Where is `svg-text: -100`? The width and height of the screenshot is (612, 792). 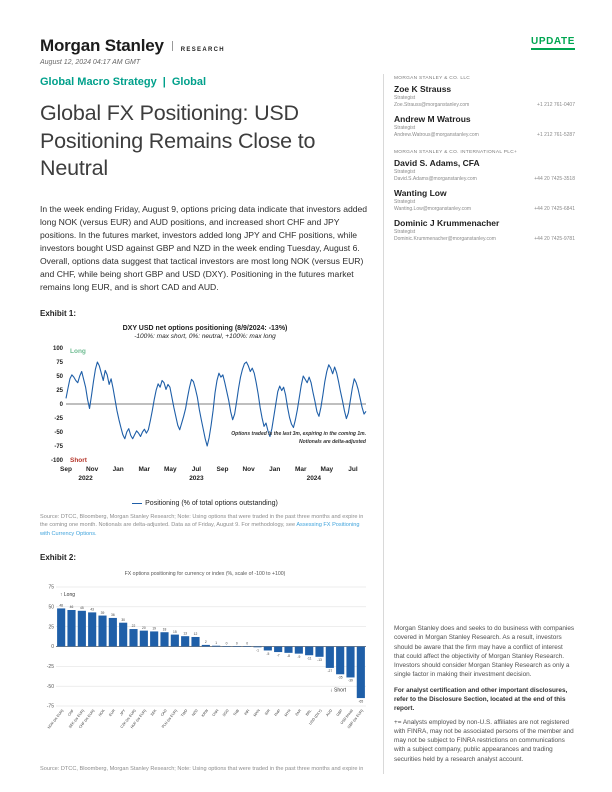 svg-text: -100 is located at coordinates (57, 461).